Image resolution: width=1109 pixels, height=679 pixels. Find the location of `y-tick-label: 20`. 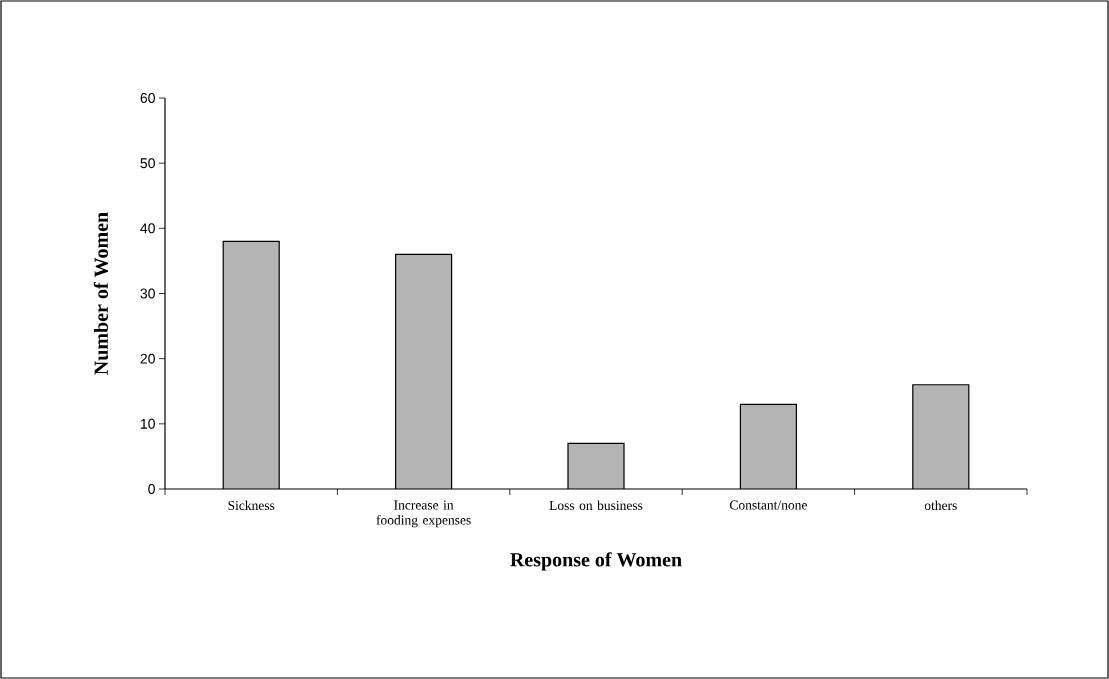

y-tick-label: 20 is located at coordinates (147, 358).